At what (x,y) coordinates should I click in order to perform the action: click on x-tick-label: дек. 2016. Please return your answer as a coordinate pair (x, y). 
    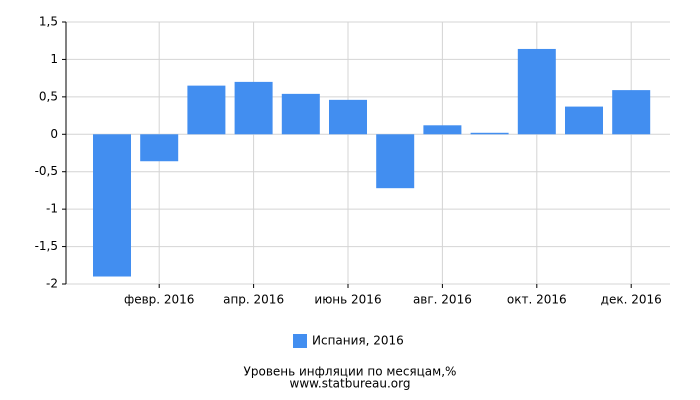
    Looking at the image, I should click on (631, 300).